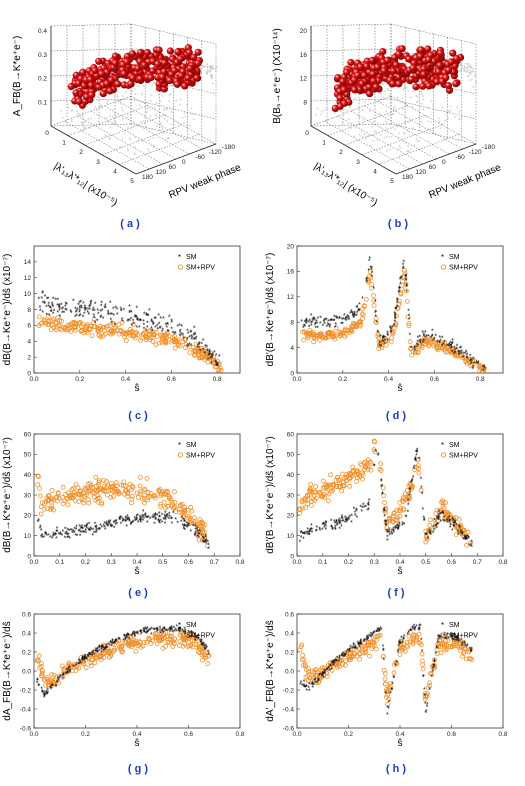 The width and height of the screenshot is (525, 786). I want to click on y-tick-label: 0, so click(29, 556).